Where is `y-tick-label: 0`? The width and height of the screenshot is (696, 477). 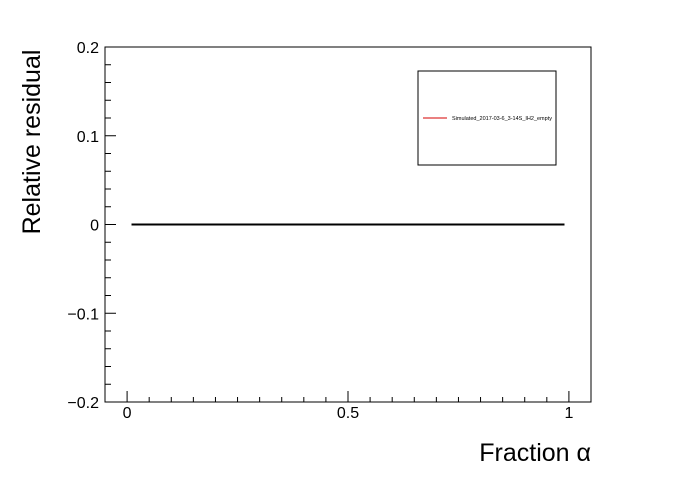
y-tick-label: 0 is located at coordinates (94, 226).